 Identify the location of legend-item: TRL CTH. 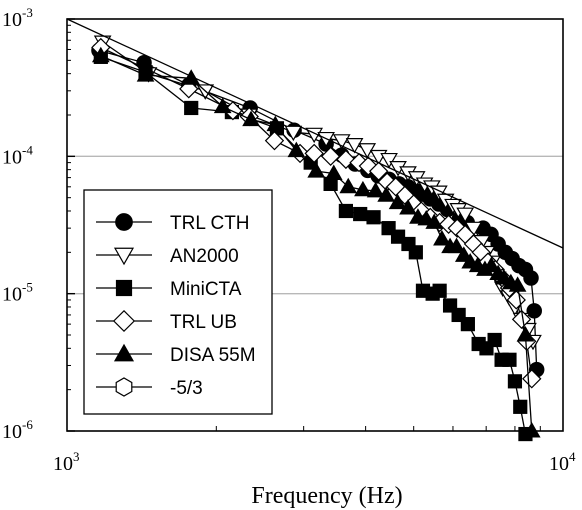
(173, 223).